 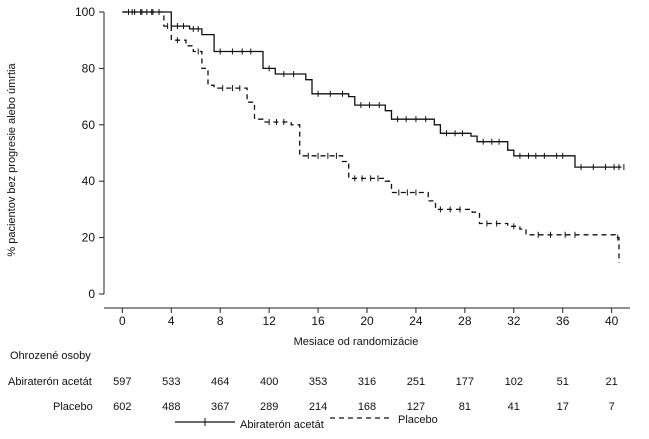 What do you see at coordinates (50, 356) in the screenshot?
I see `risk-table-title: Ohrozené osoby` at bounding box center [50, 356].